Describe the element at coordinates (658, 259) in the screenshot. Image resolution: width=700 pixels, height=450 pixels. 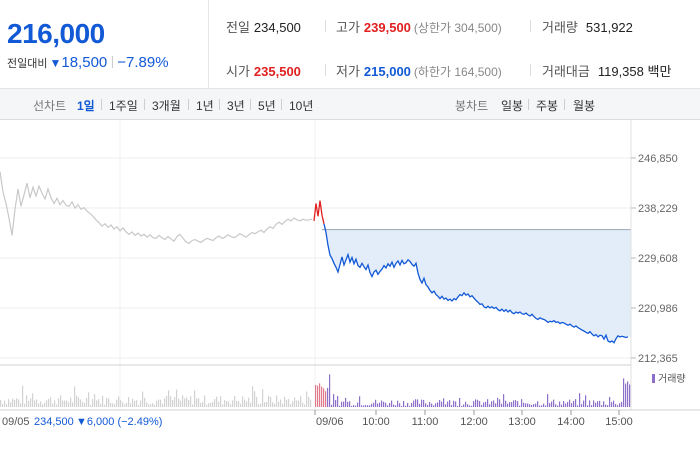
I see `y-tick-label: 229,608` at that location.